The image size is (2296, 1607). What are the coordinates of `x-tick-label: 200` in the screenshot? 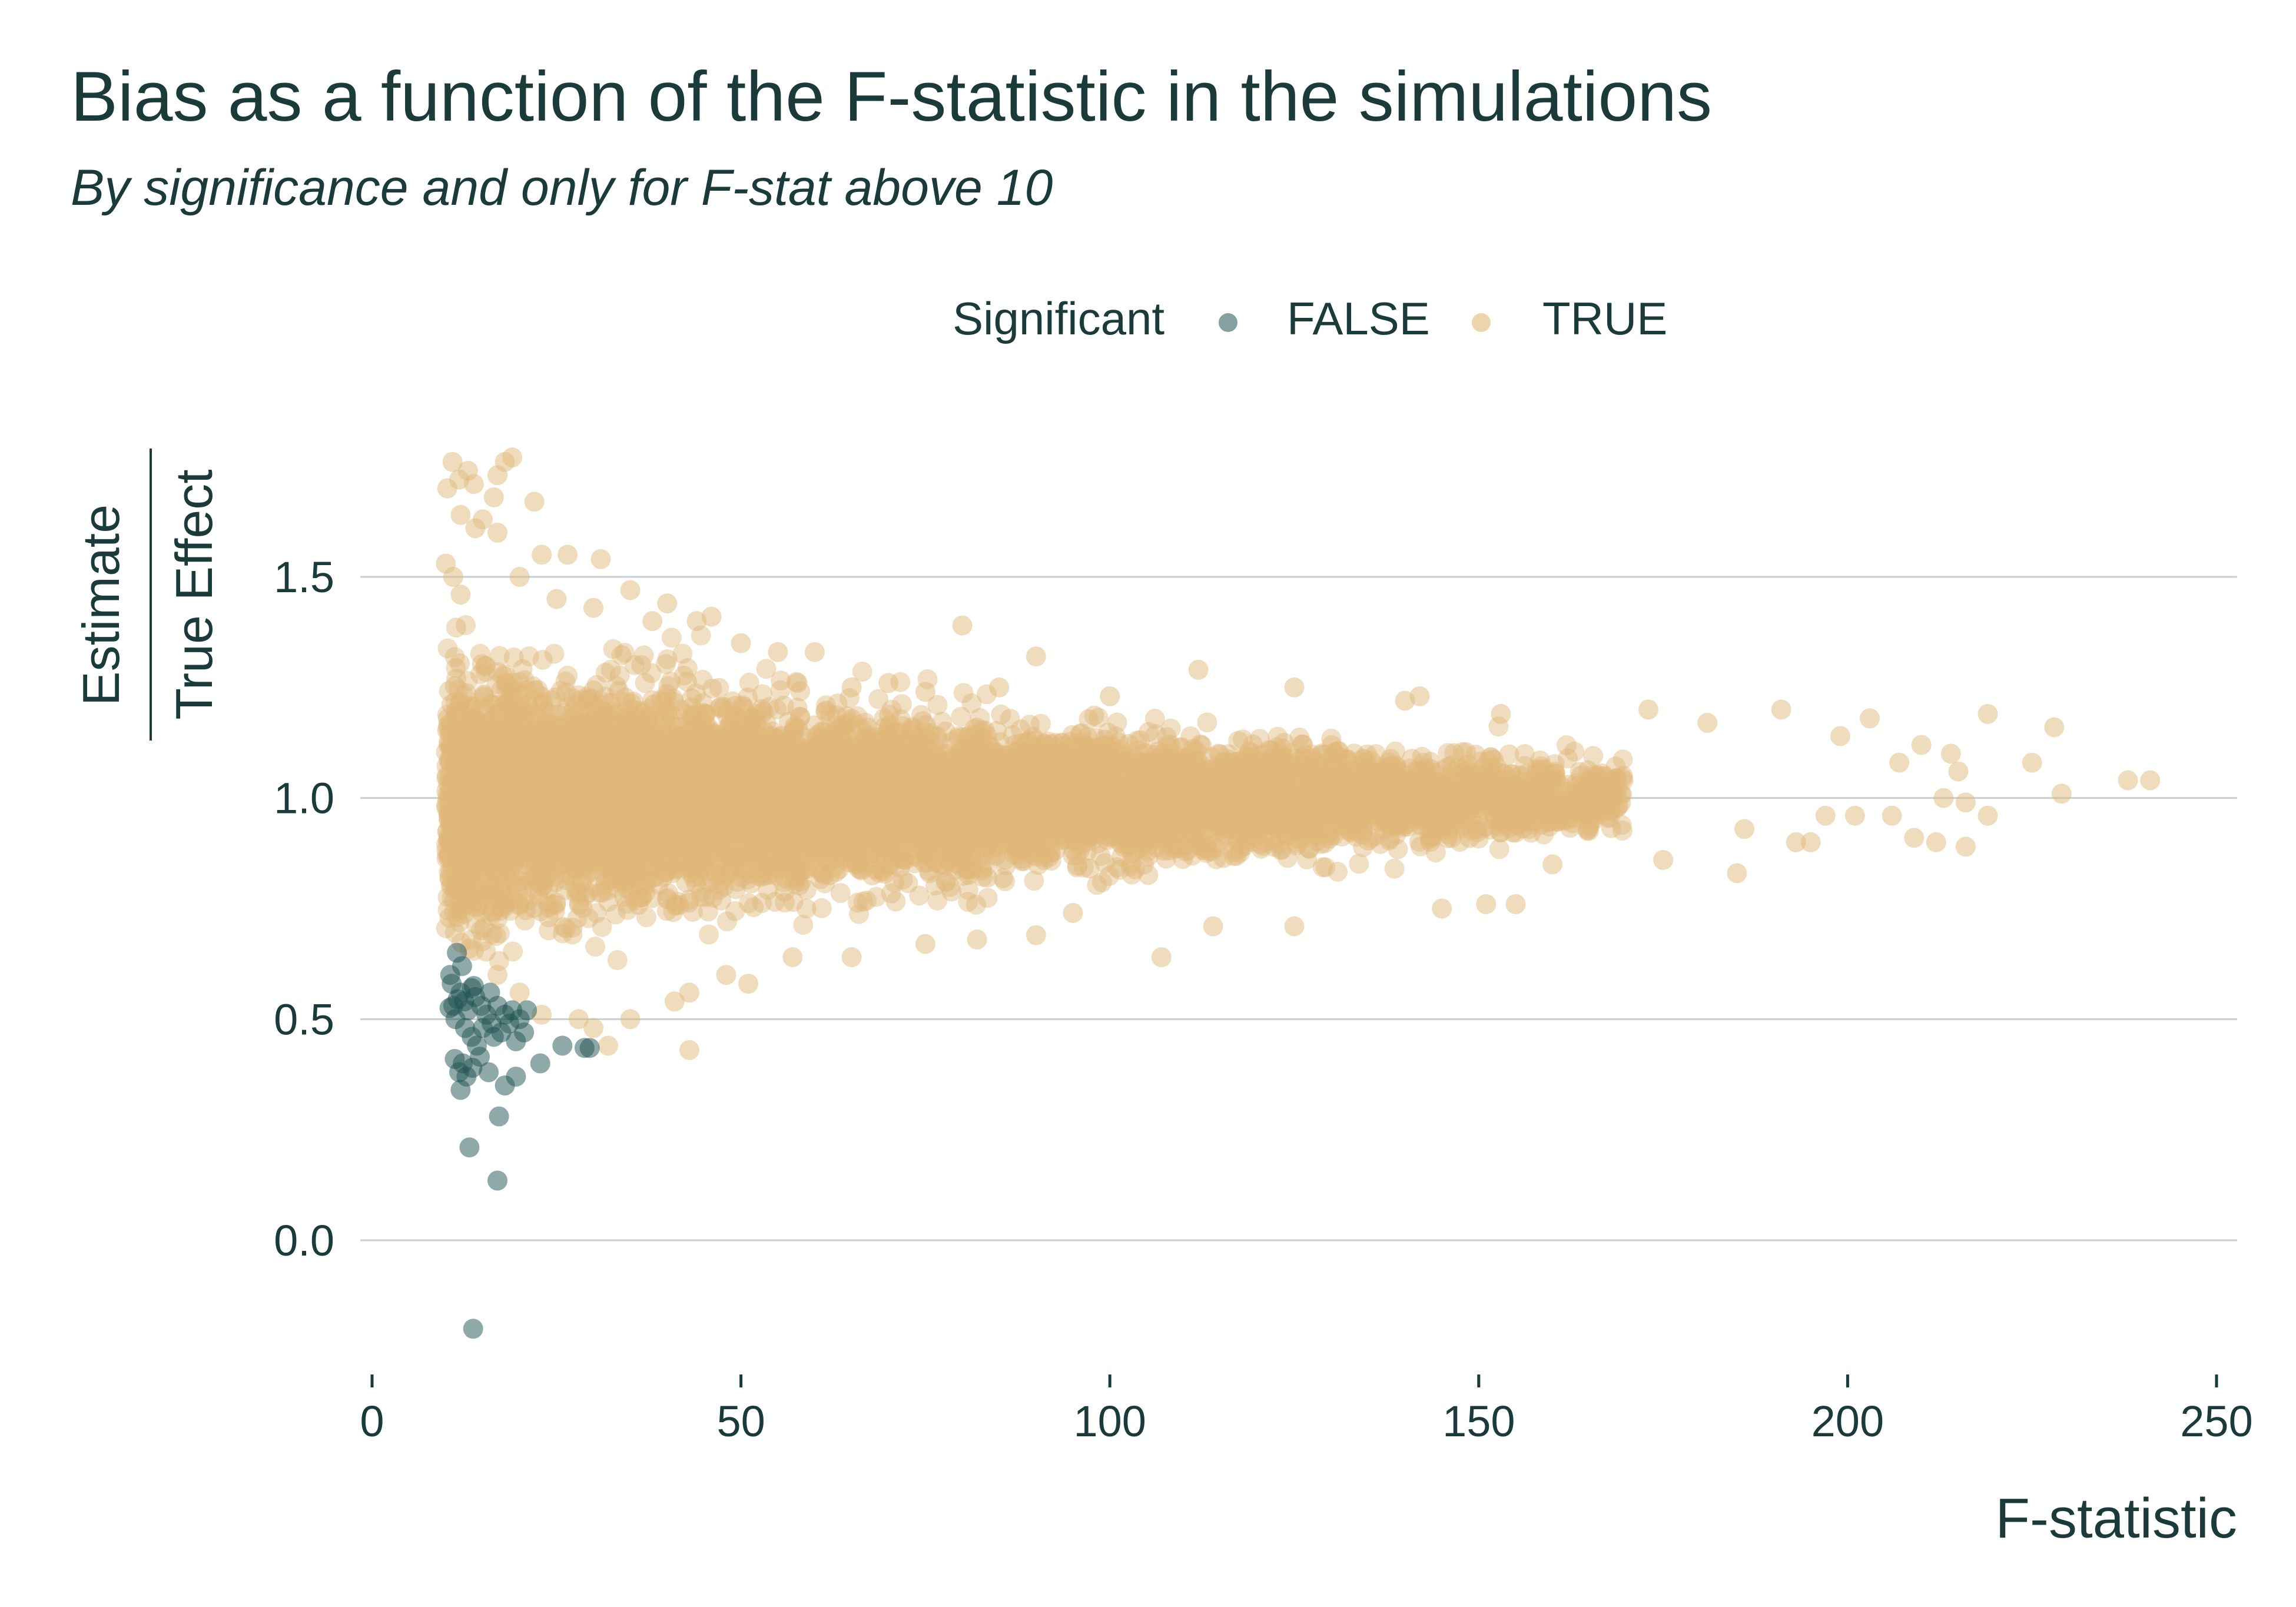 It's located at (1847, 1421).